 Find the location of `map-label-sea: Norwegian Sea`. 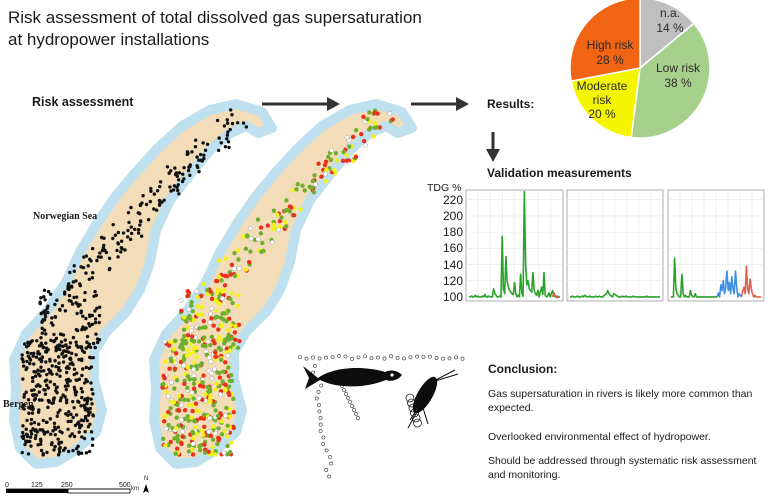

map-label-sea: Norwegian Sea is located at coordinates (65, 216).